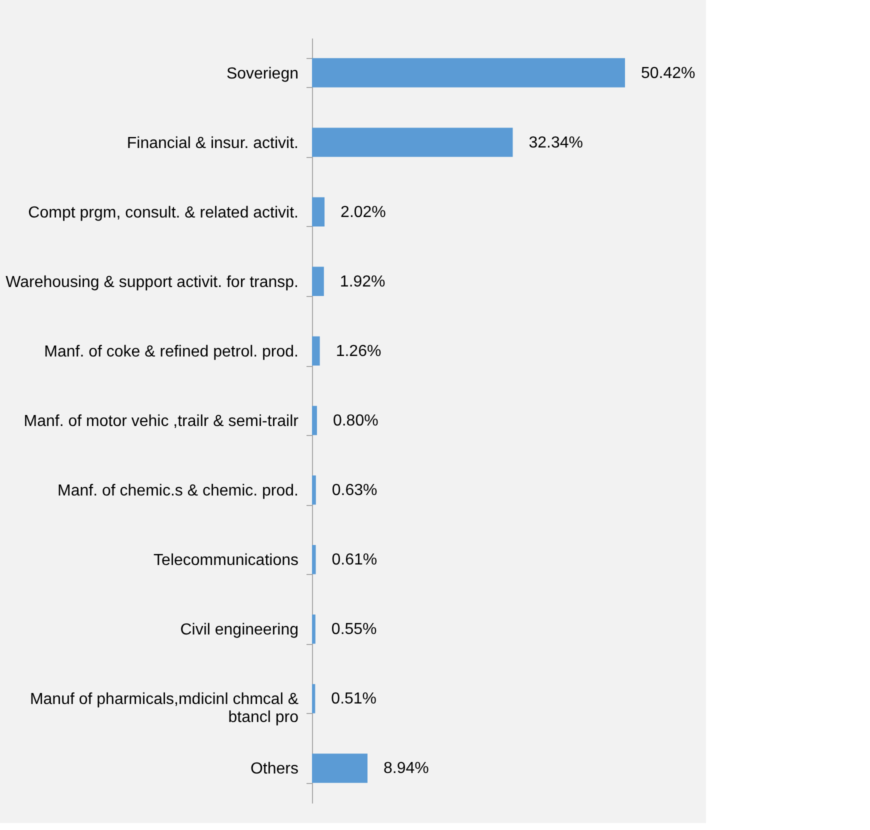 The height and width of the screenshot is (830, 870). Describe the element at coordinates (162, 421) in the screenshot. I see `y-tick-label: Manf. of motor vehic ,trailr & semi-trailr` at that location.